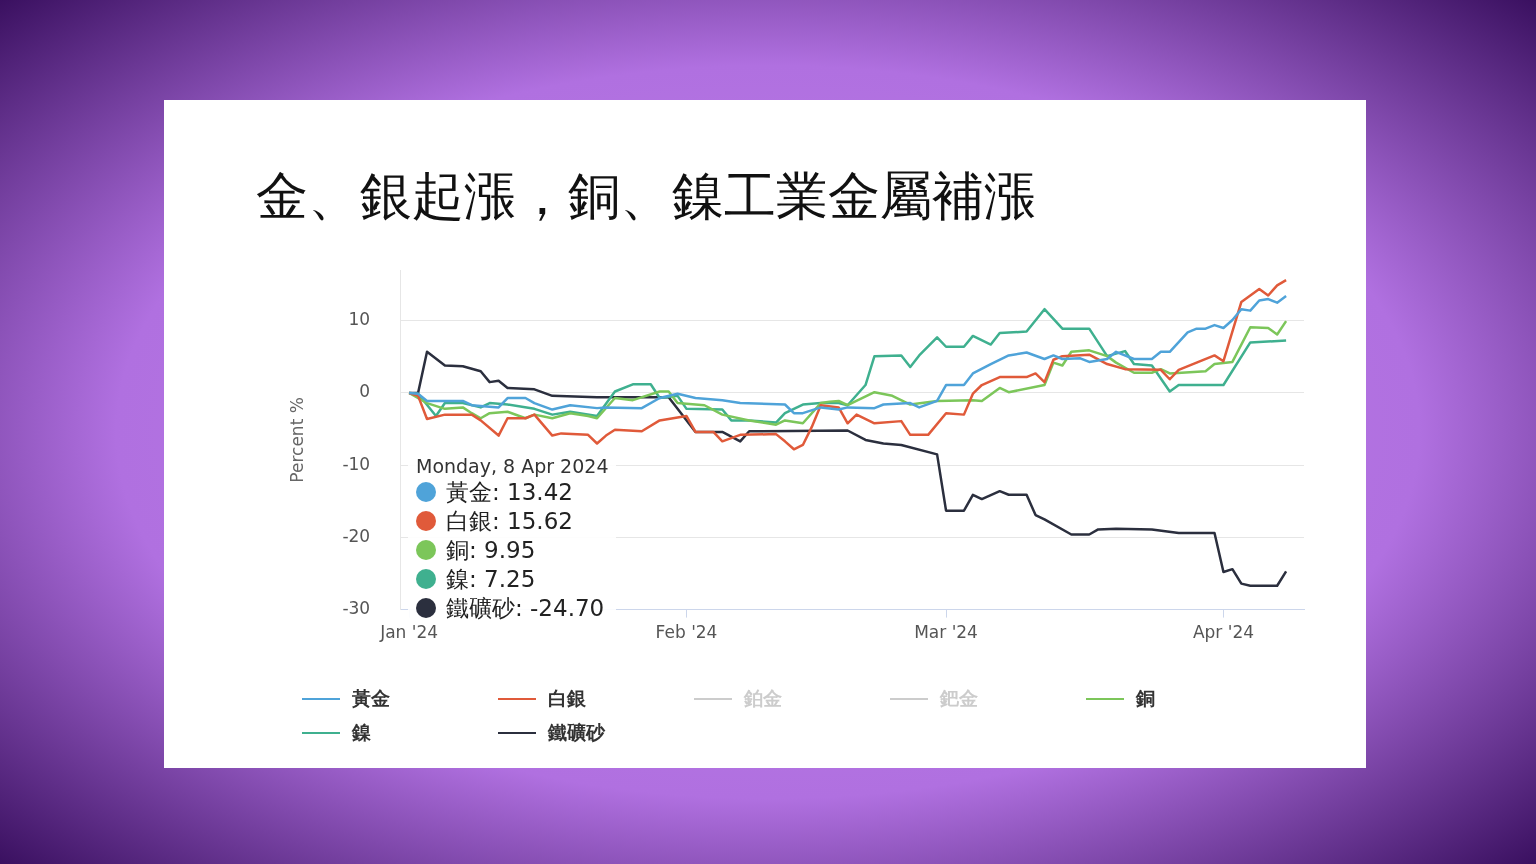  I want to click on legend-label: 黃金, so click(371, 698).